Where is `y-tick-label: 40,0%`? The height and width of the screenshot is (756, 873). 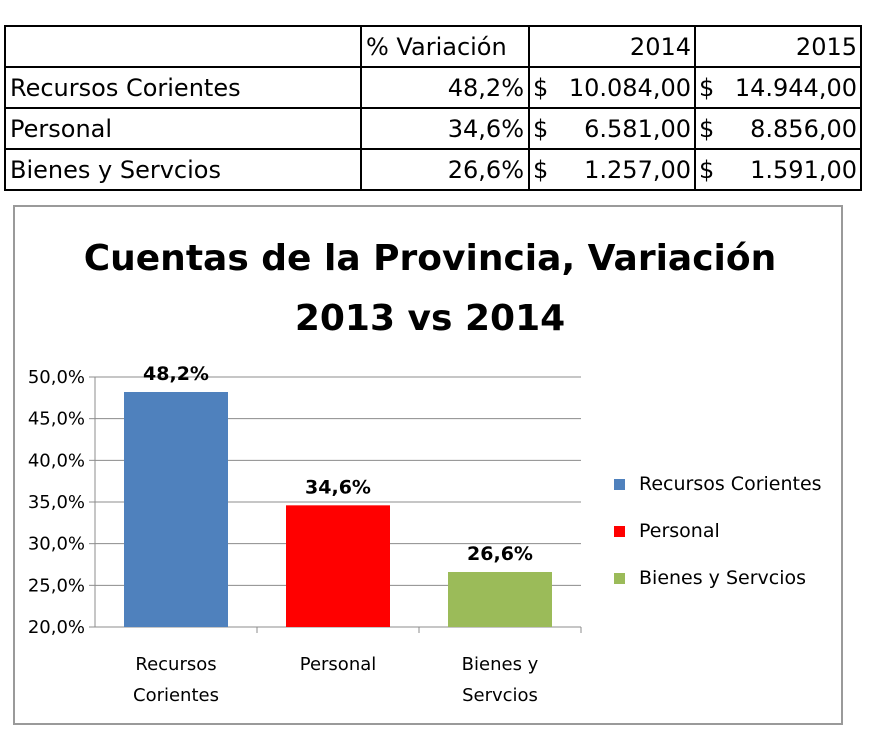
y-tick-label: 40,0% is located at coordinates (56, 460).